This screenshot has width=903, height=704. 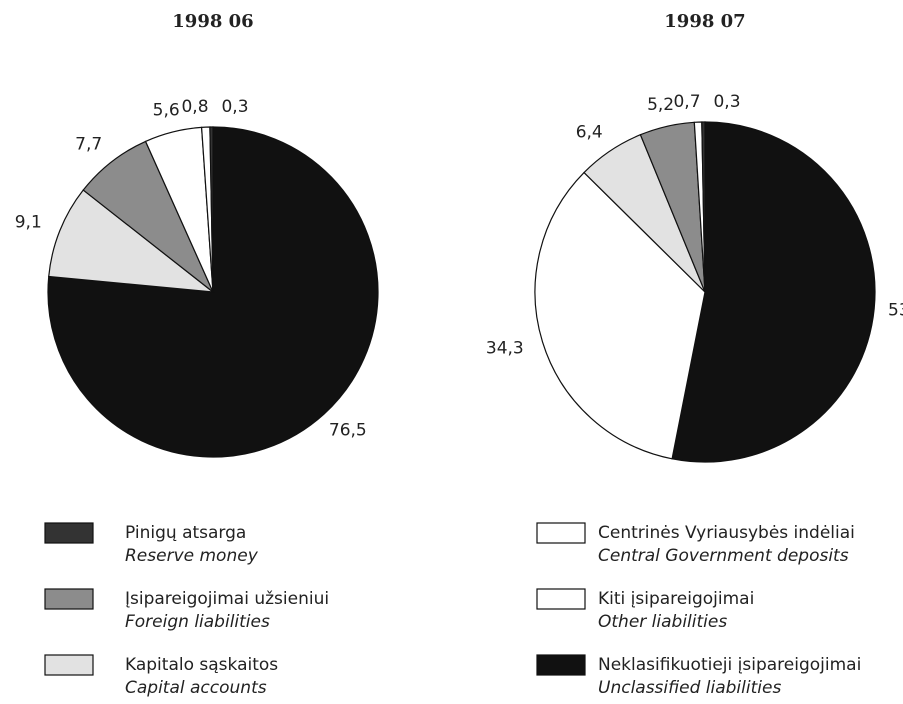 What do you see at coordinates (505, 348) in the screenshot?
I see `data-label: 34,3` at bounding box center [505, 348].